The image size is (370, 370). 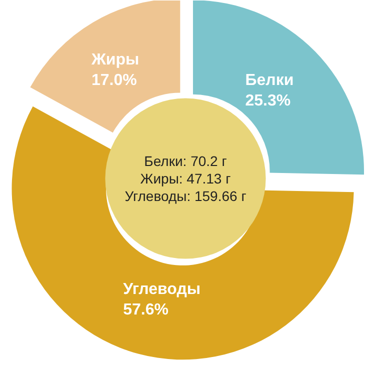 I want to click on text: Углеводы: 159.66 г, so click(x=185, y=196).